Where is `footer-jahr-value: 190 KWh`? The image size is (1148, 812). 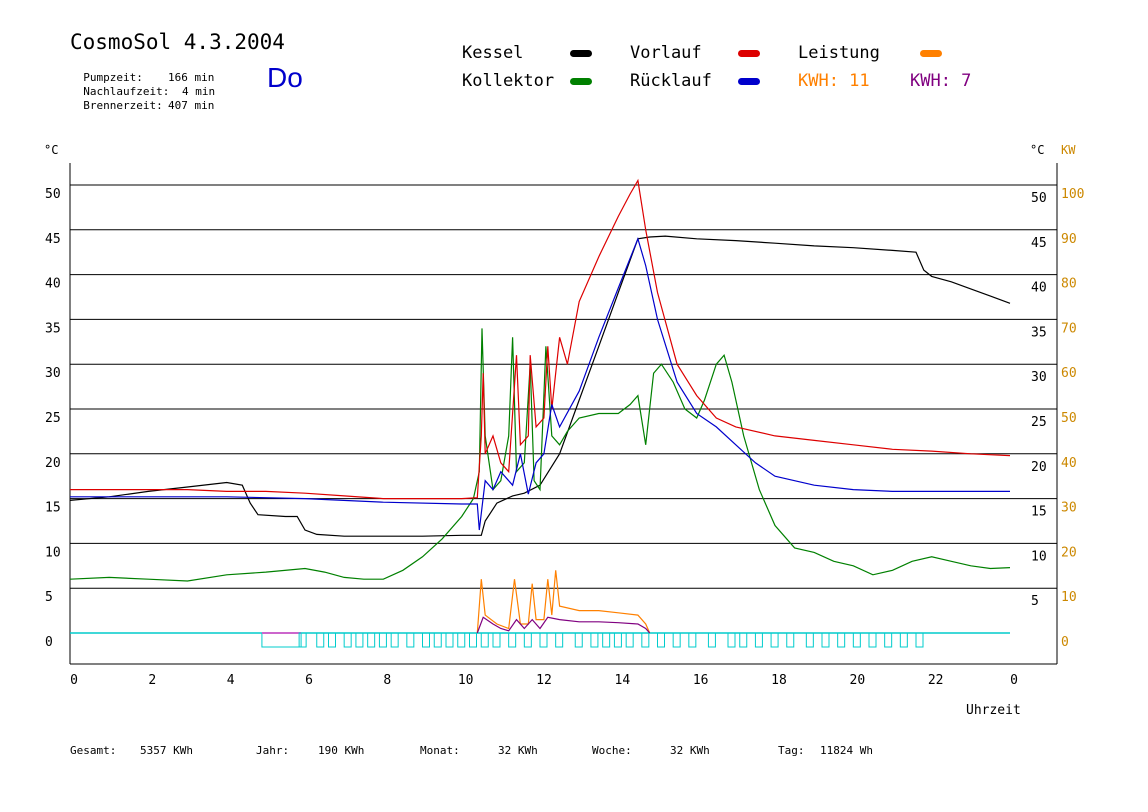
footer-jahr-value: 190 KWh is located at coordinates (341, 750).